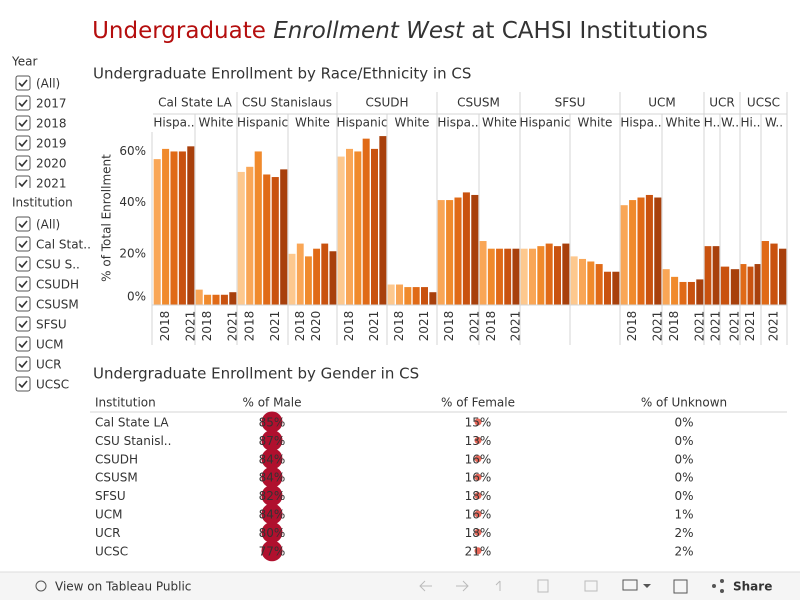 The height and width of the screenshot is (600, 800). Describe the element at coordinates (498, 585) in the screenshot. I see `revert-icon` at that location.